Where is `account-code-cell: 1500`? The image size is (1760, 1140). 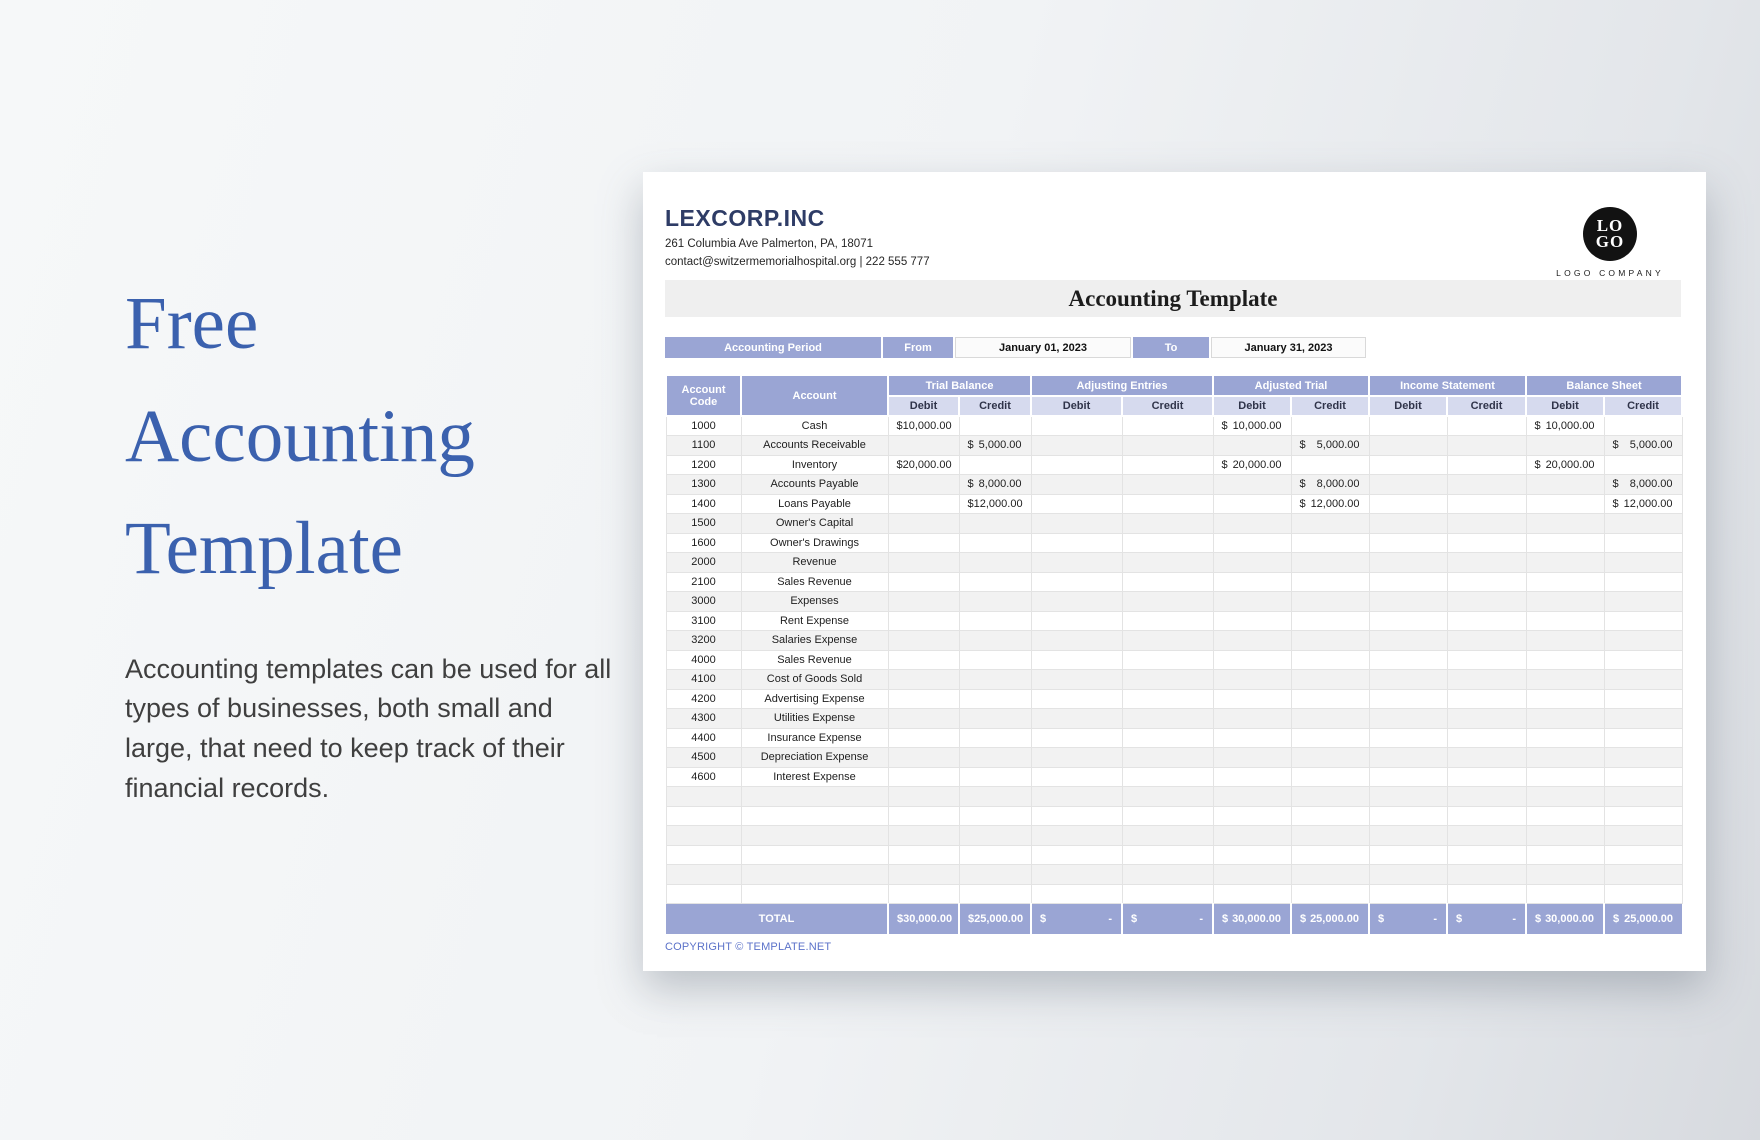
account-code-cell: 1500 is located at coordinates (703, 523).